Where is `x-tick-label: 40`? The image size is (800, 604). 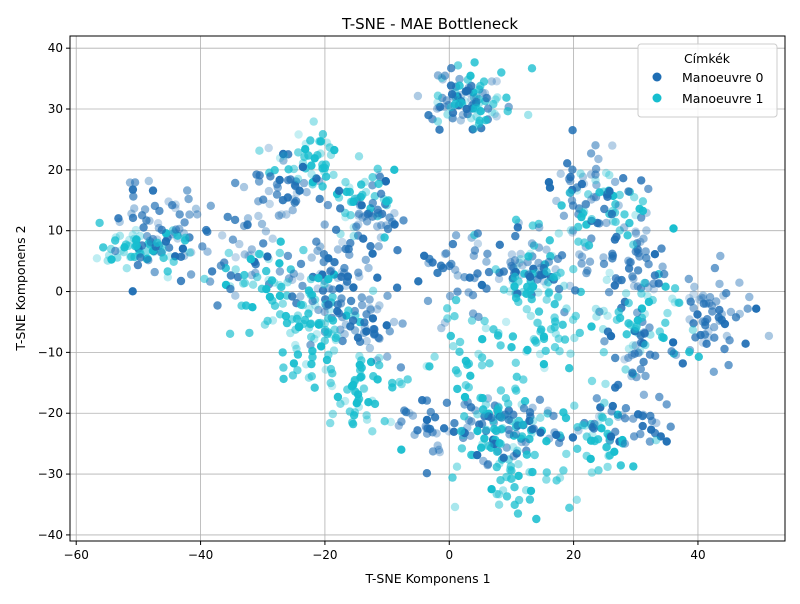
x-tick-label: 40 is located at coordinates (697, 555).